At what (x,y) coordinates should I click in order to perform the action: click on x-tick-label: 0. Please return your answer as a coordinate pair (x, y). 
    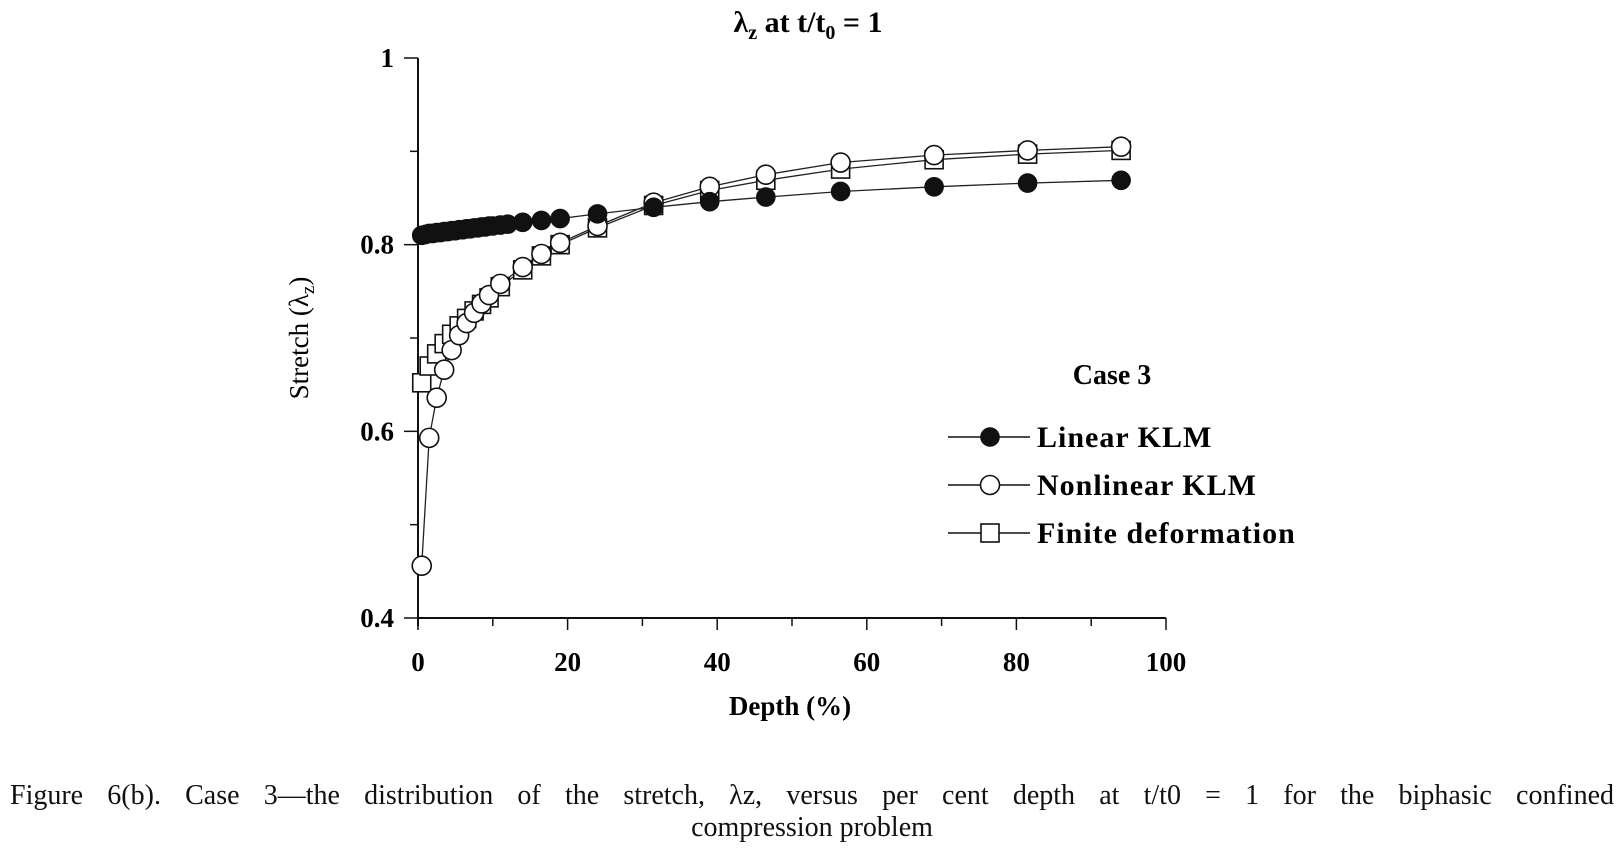
    Looking at the image, I should click on (418, 662).